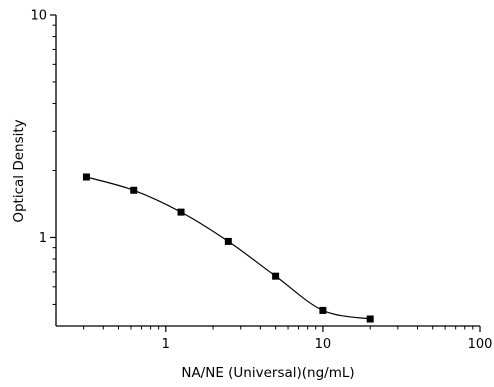 The height and width of the screenshot is (387, 494). Describe the element at coordinates (19, 170) in the screenshot. I see `y-axis-title: Optical Density` at that location.